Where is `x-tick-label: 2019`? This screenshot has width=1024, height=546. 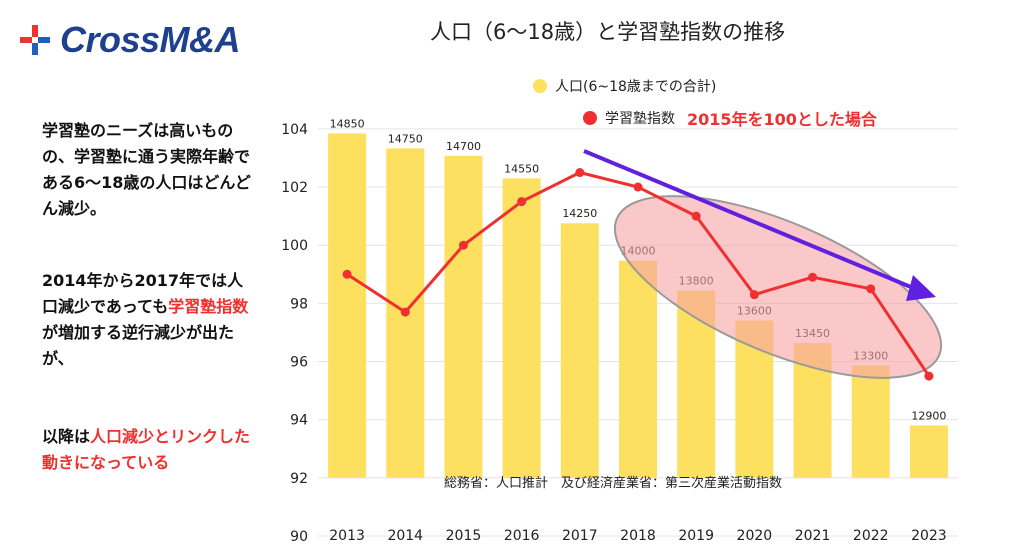
x-tick-label: 2019 is located at coordinates (696, 536).